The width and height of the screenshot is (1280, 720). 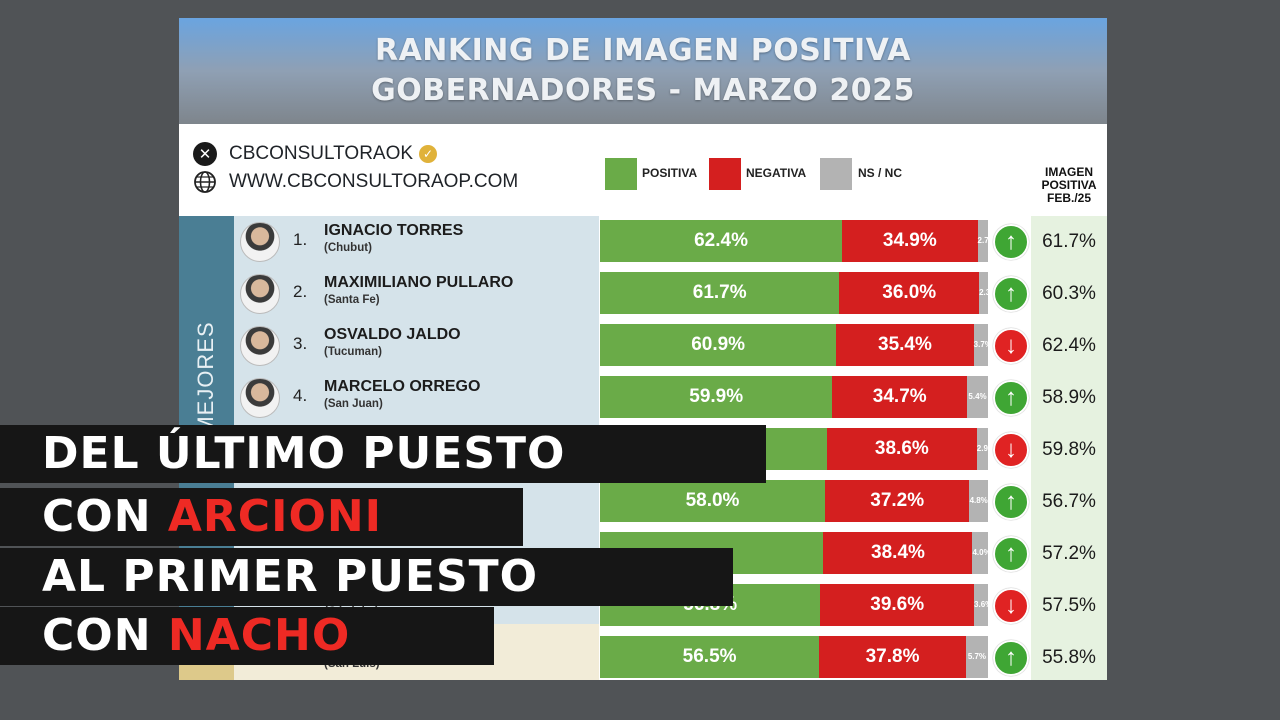 What do you see at coordinates (1069, 553) in the screenshot?
I see `prev-value: 57.2%` at bounding box center [1069, 553].